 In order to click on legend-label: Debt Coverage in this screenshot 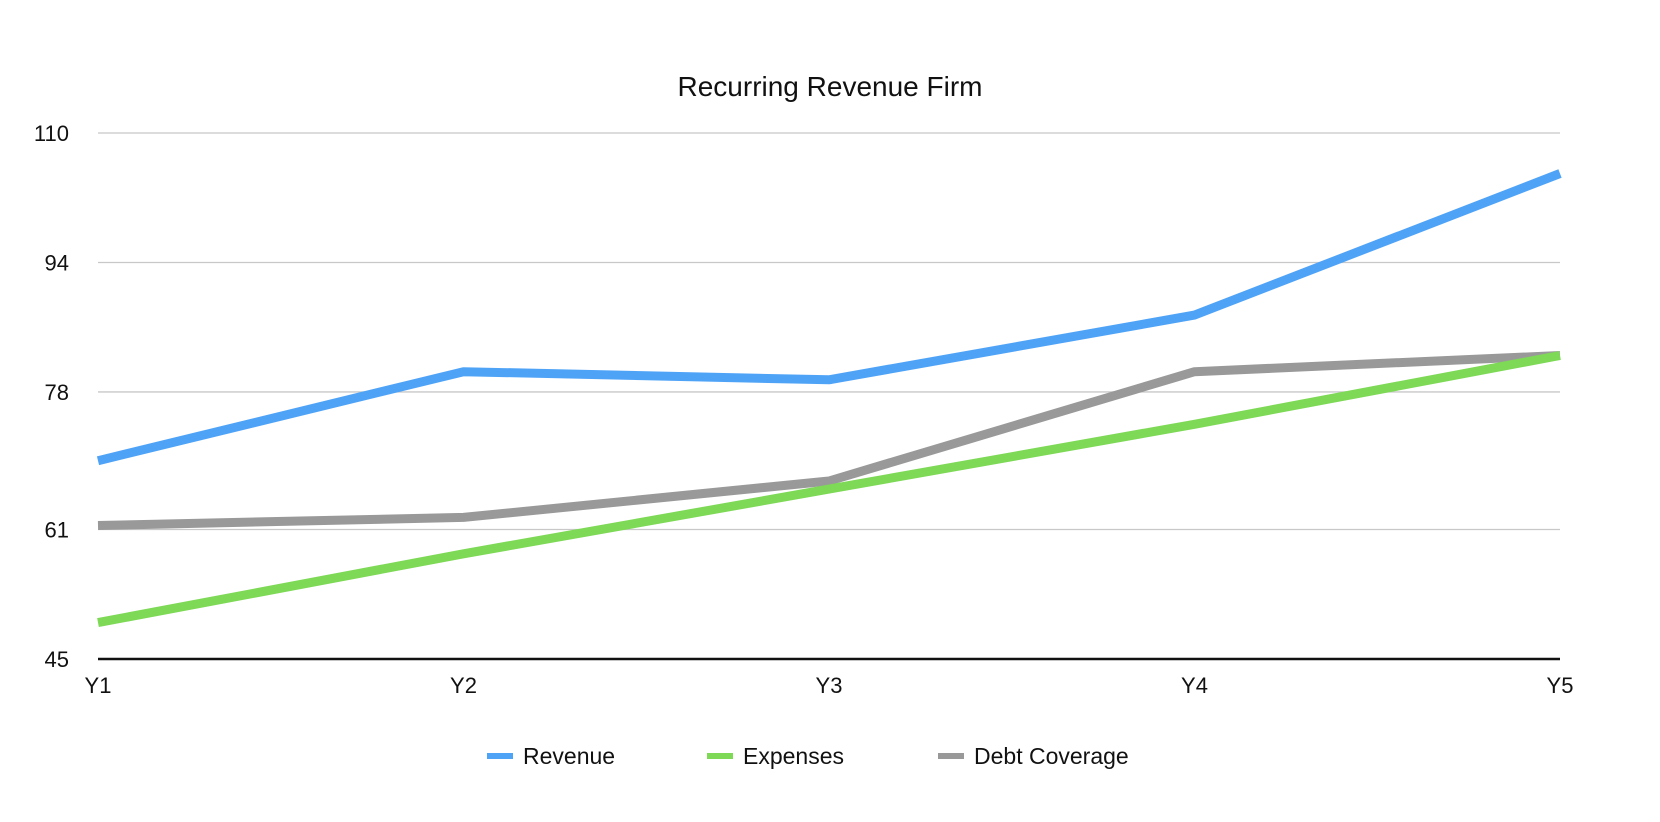, I will do `click(1051, 756)`.